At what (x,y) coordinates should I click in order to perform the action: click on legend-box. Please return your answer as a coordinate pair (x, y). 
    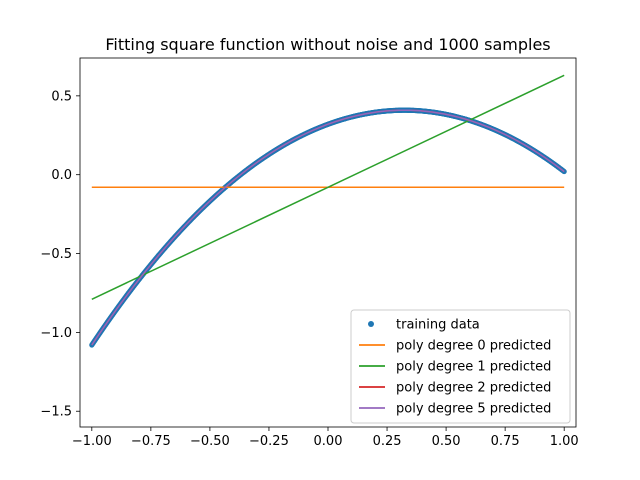
    Looking at the image, I should click on (460, 366).